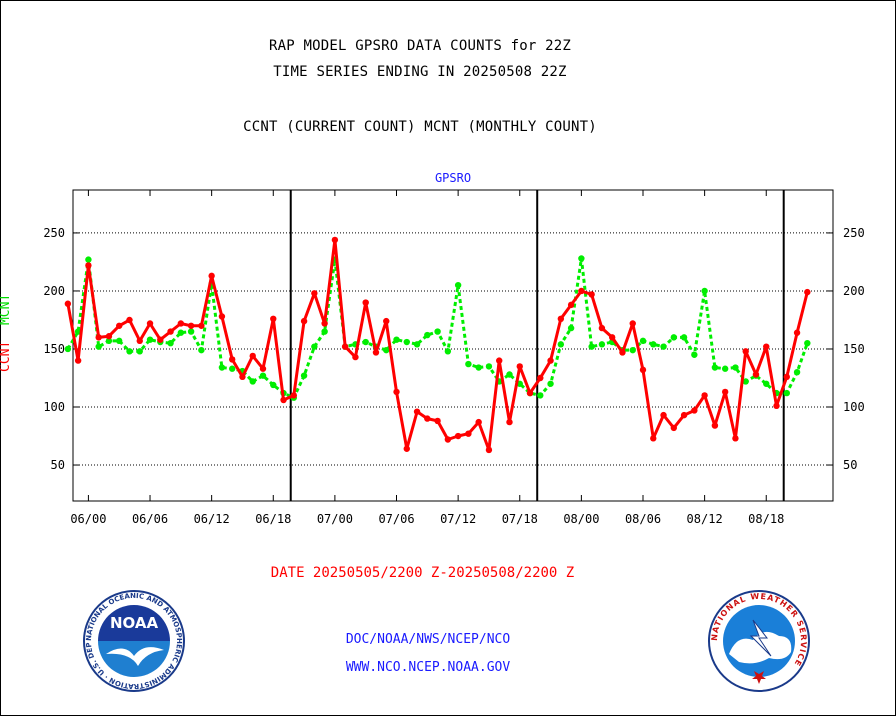 The width and height of the screenshot is (896, 716). I want to click on x-tick-label: 06/18, so click(273, 519).